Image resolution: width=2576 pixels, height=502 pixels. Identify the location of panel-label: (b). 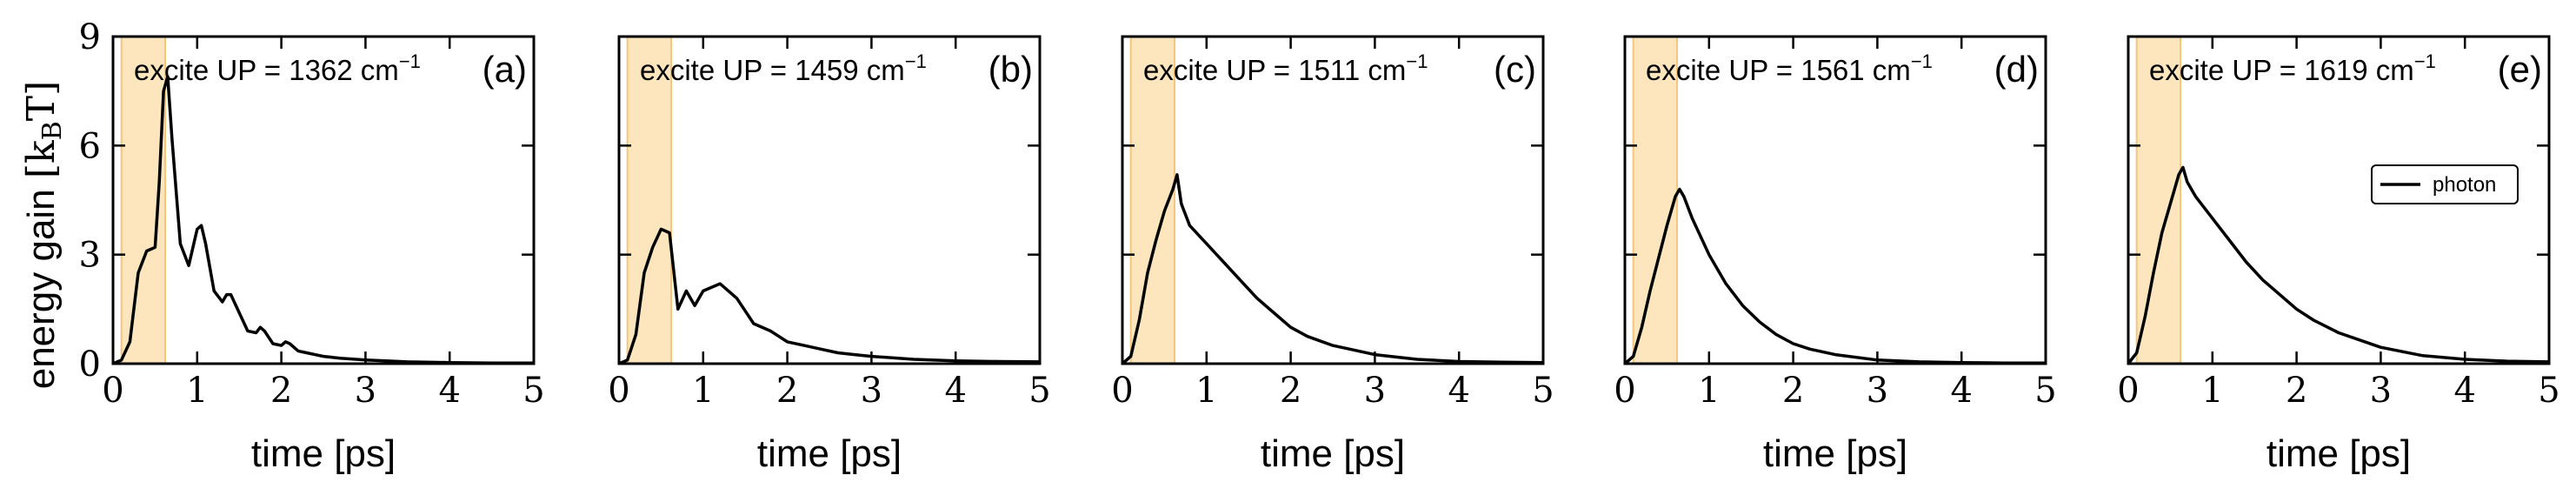
(1010, 70).